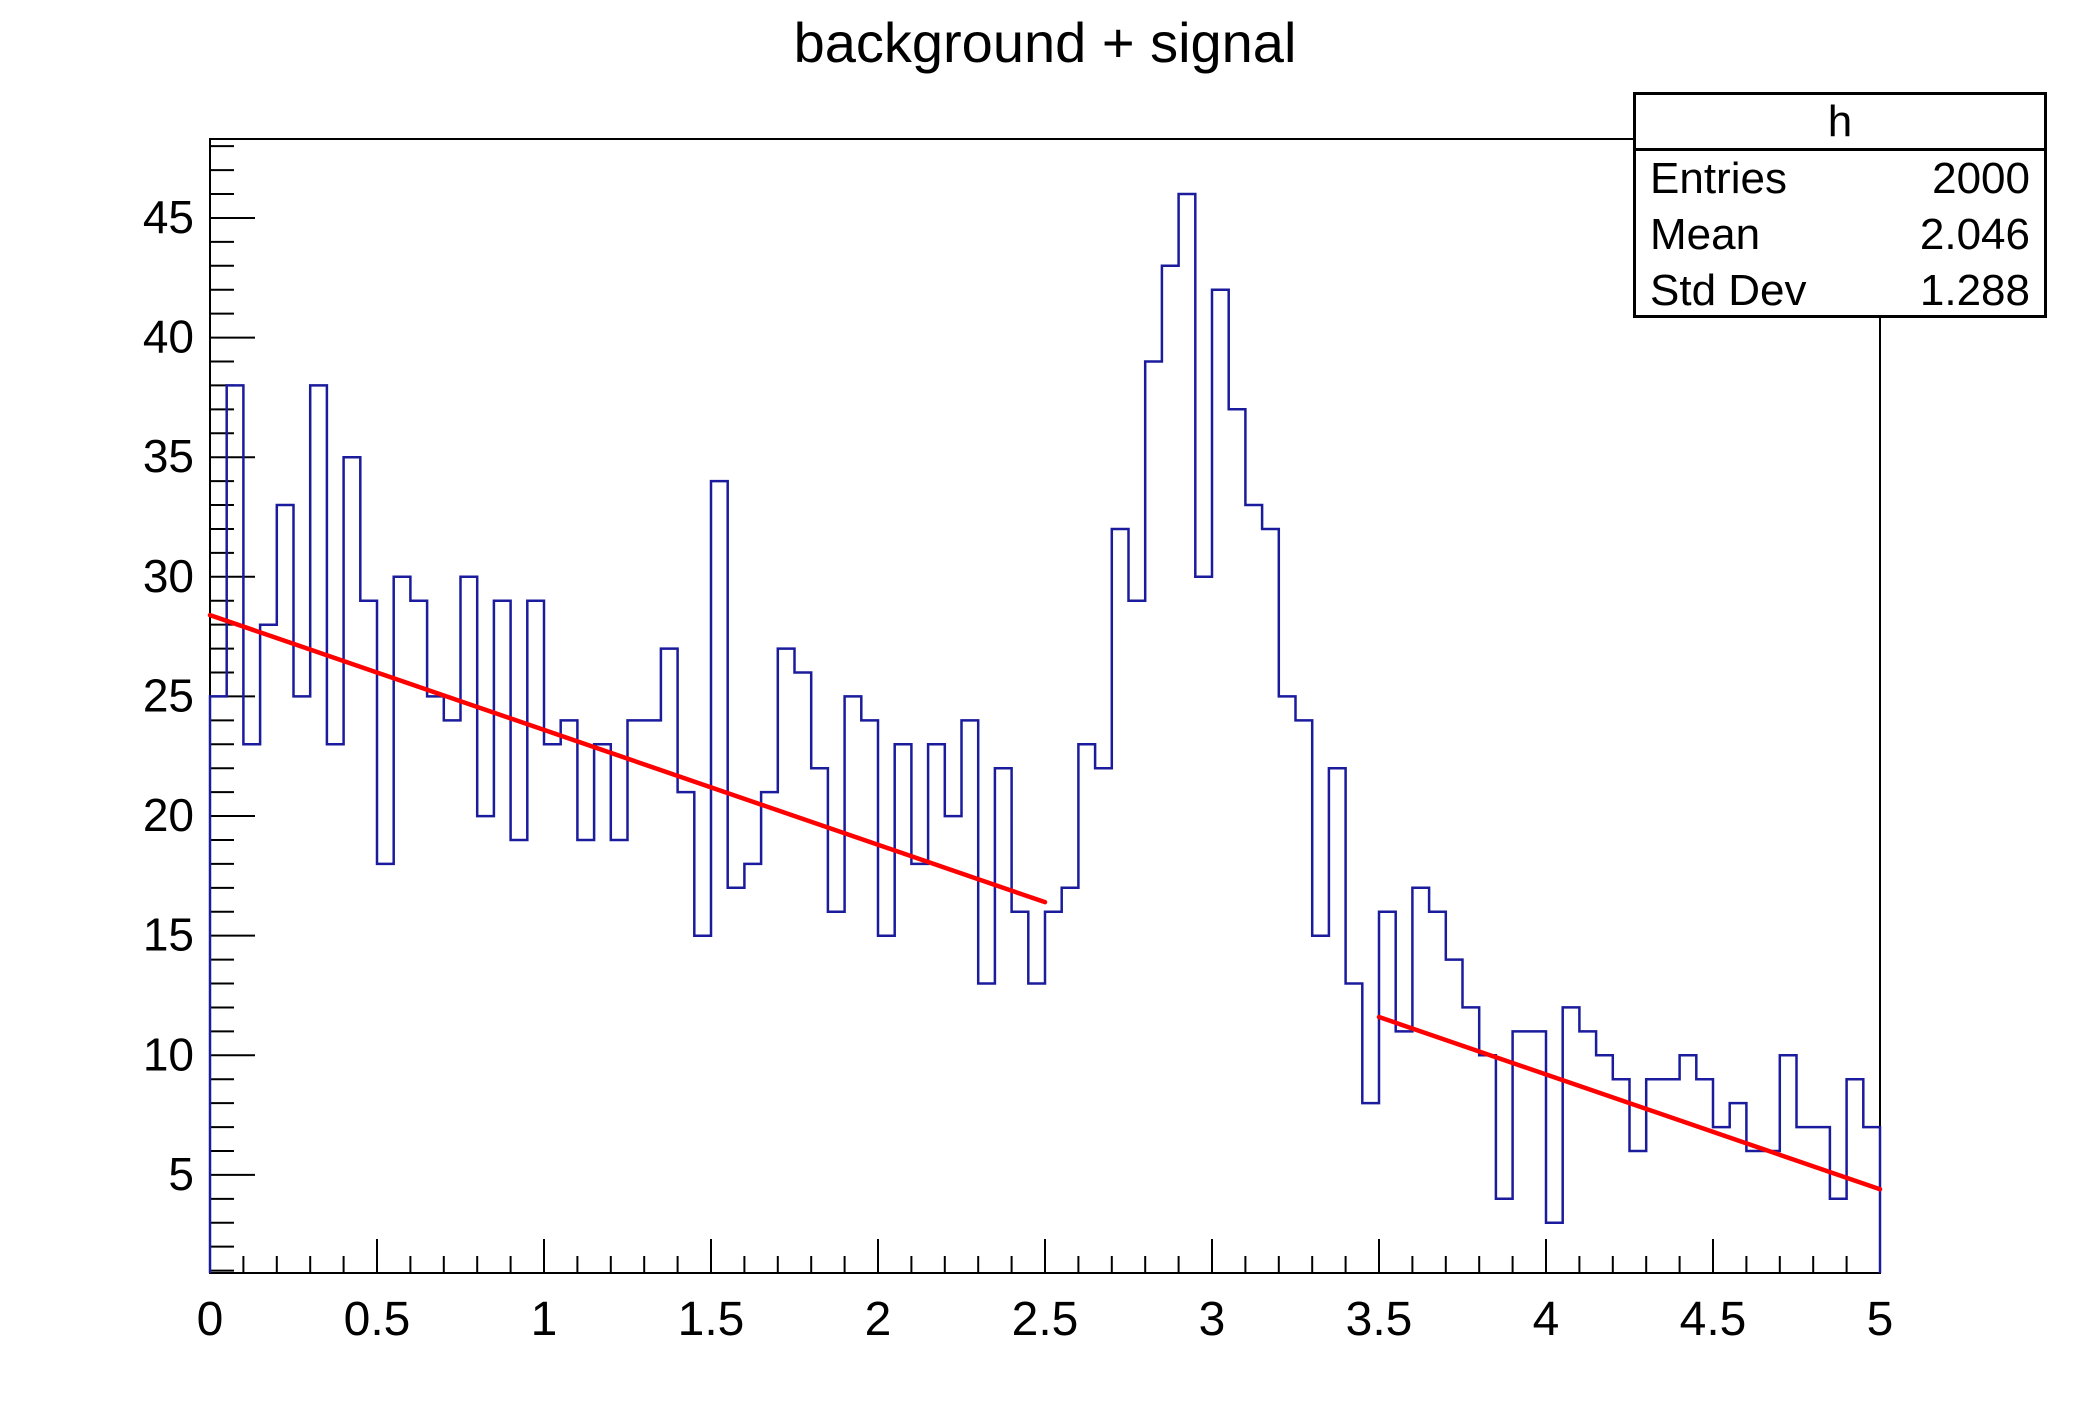  I want to click on x-axis-label: 1.5, so click(711, 1319).